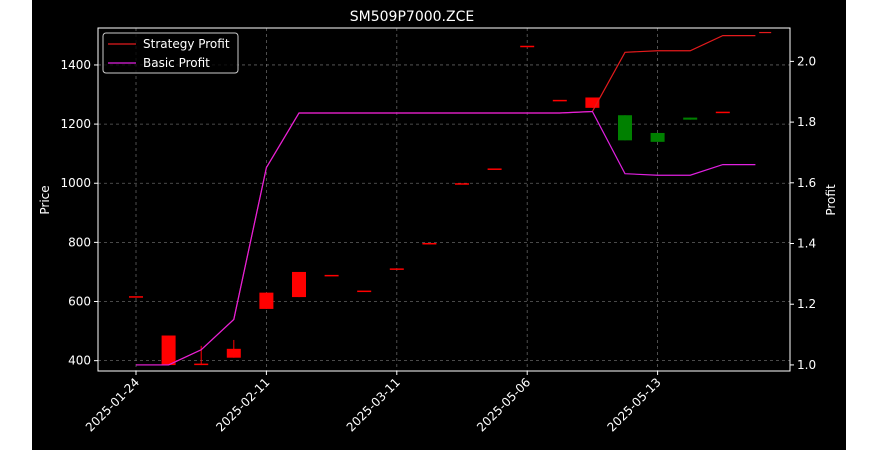  Describe the element at coordinates (806, 183) in the screenshot. I see `y-tick-label-right: 1.6` at that location.